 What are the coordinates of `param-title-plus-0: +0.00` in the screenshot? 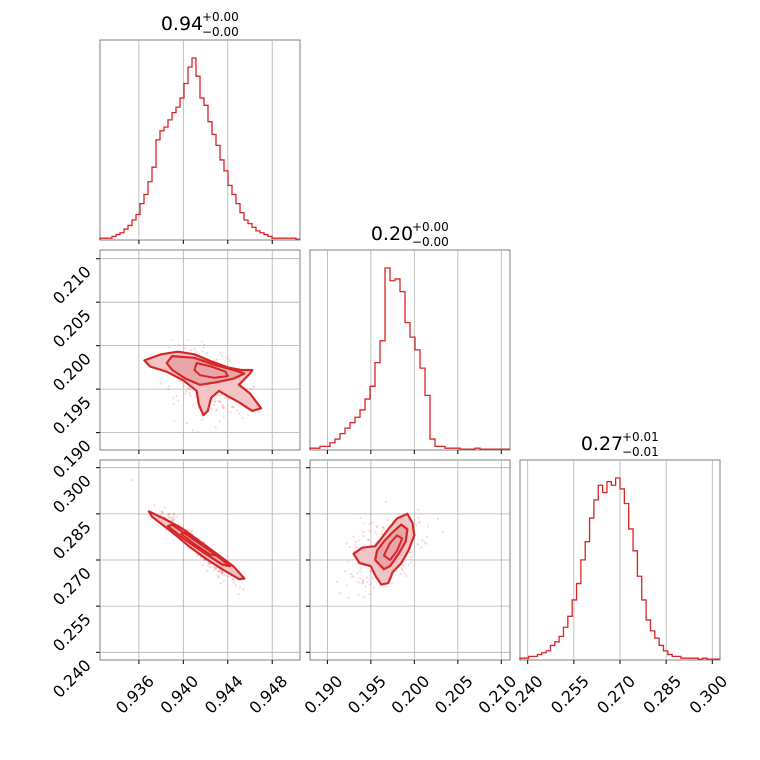 It's located at (220, 17).